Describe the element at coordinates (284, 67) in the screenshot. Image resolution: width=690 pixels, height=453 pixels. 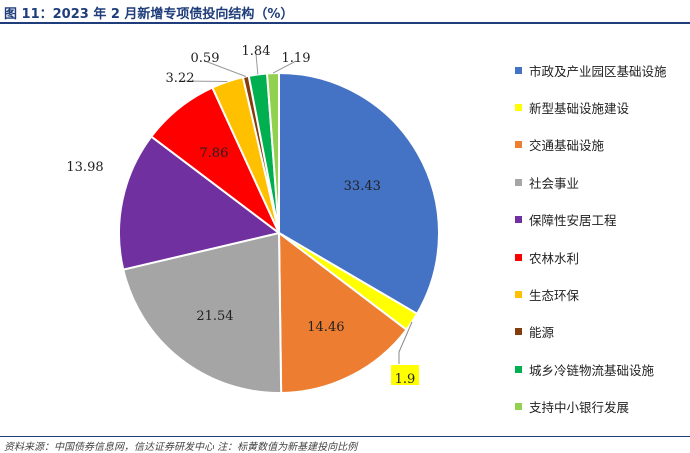
I see `slice-10-leader` at that location.